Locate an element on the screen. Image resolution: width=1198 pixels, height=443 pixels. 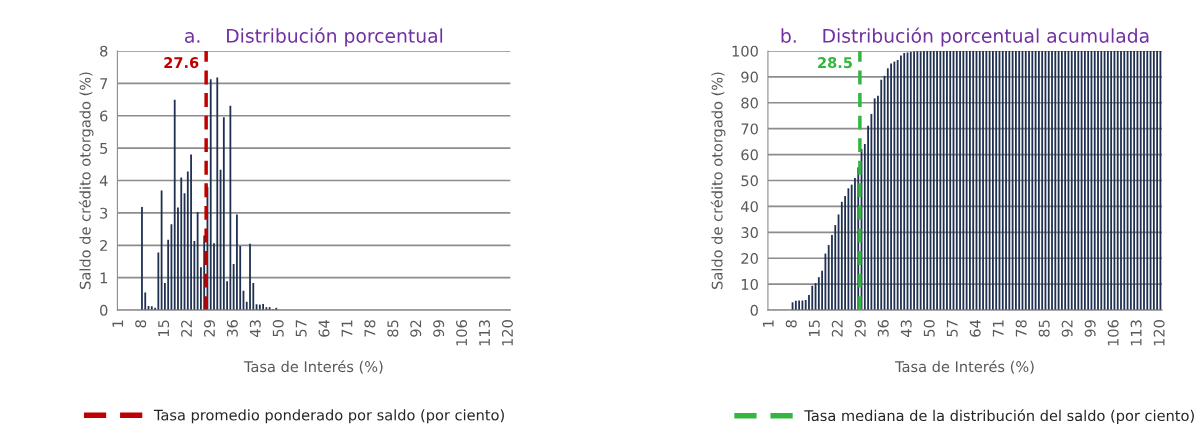
y-tick-label: 50 is located at coordinates (749, 181).